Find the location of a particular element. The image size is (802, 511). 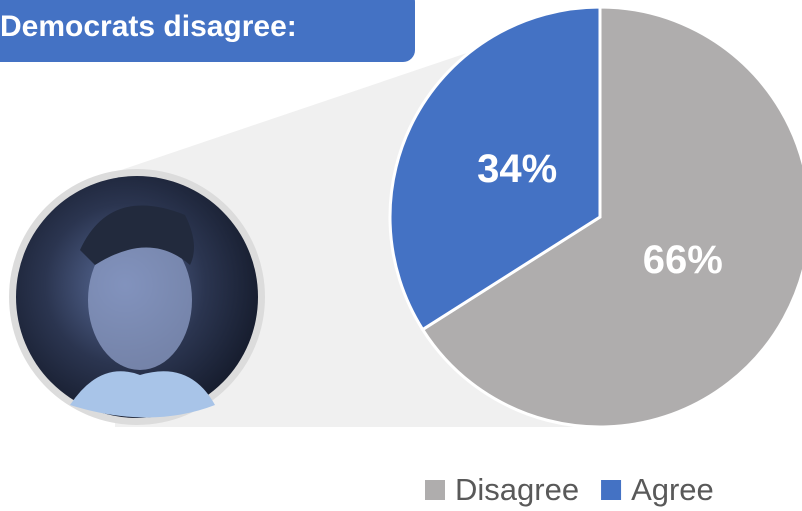

value-label: 34% is located at coordinates (517, 169).